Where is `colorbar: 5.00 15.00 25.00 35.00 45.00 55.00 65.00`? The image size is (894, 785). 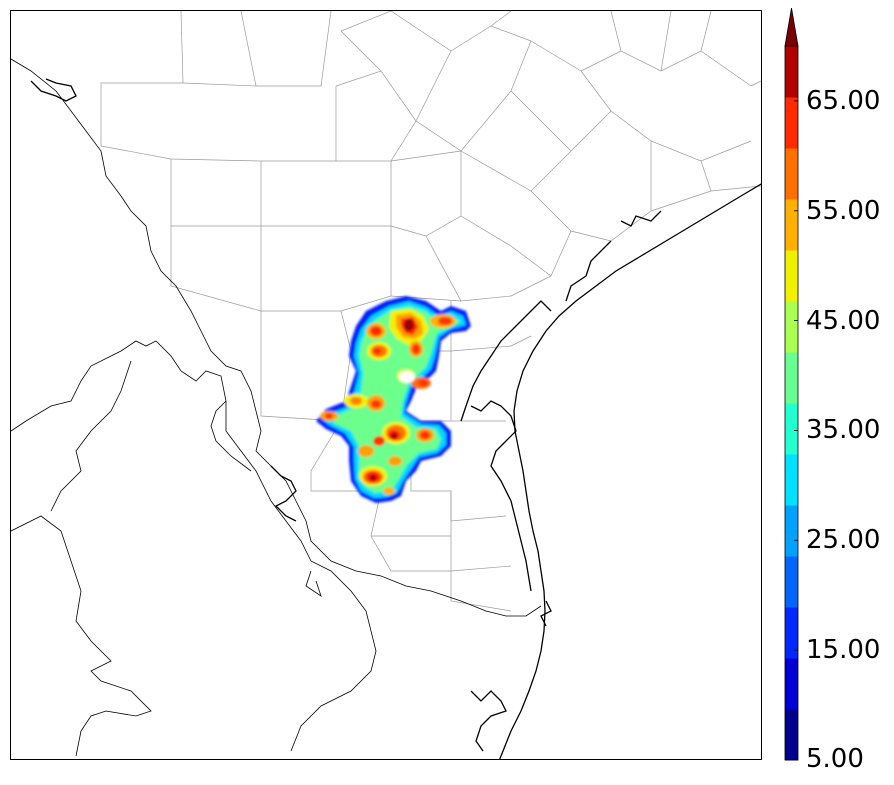
colorbar: 5.00 15.00 25.00 35.00 45.00 55.00 65.00 is located at coordinates (839, 393).